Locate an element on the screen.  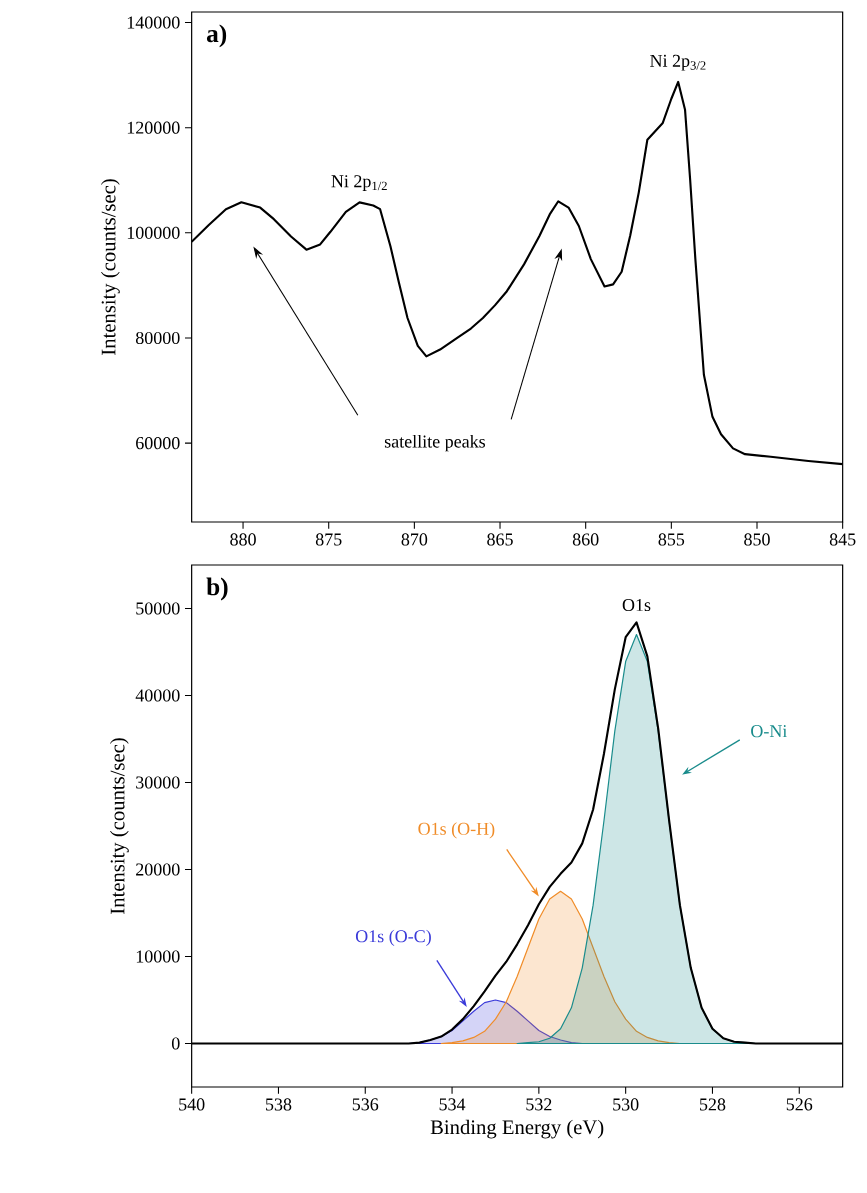
y-tick-label: 0 is located at coordinates (176, 1043).